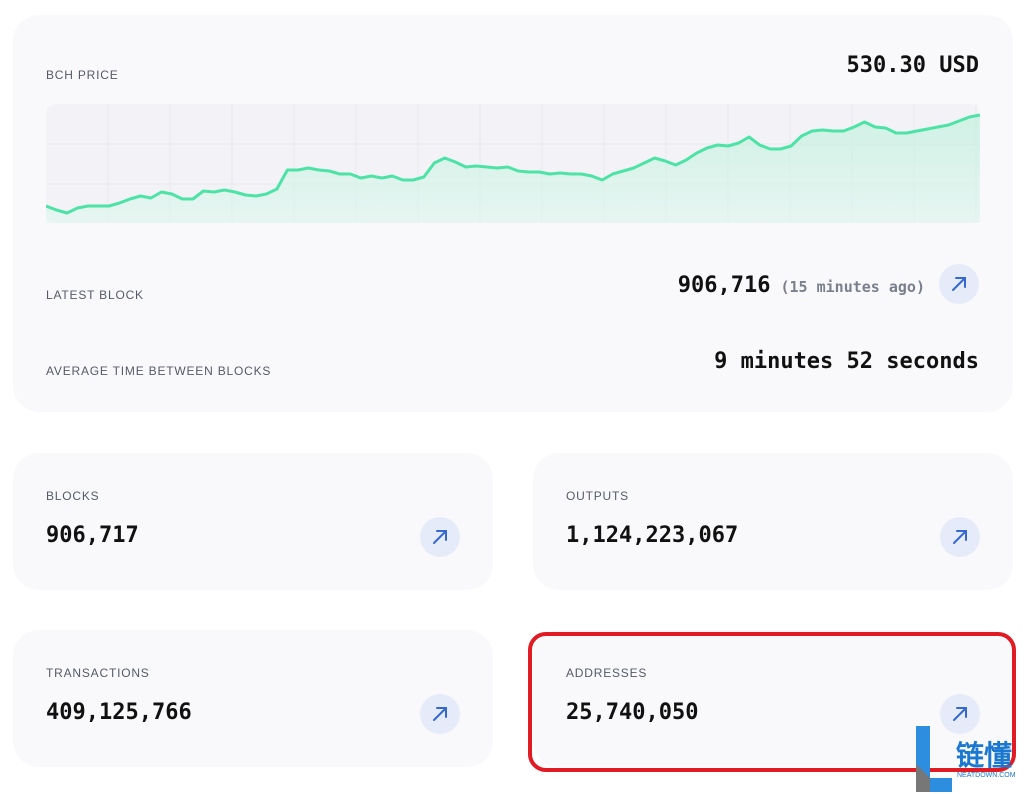 This screenshot has height=794, width=1029. What do you see at coordinates (959, 284) in the screenshot?
I see `open-latest-block` at bounding box center [959, 284].